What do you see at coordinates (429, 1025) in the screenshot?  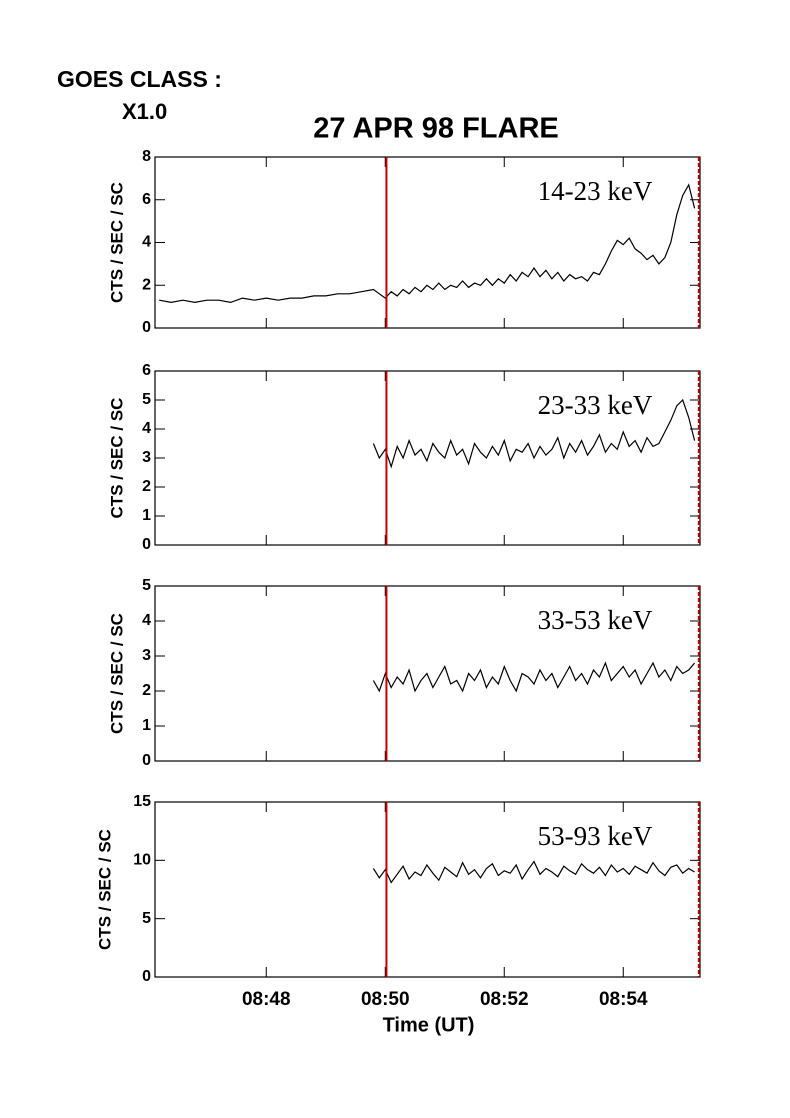 I see `x-axis-label: Time (UT)` at bounding box center [429, 1025].